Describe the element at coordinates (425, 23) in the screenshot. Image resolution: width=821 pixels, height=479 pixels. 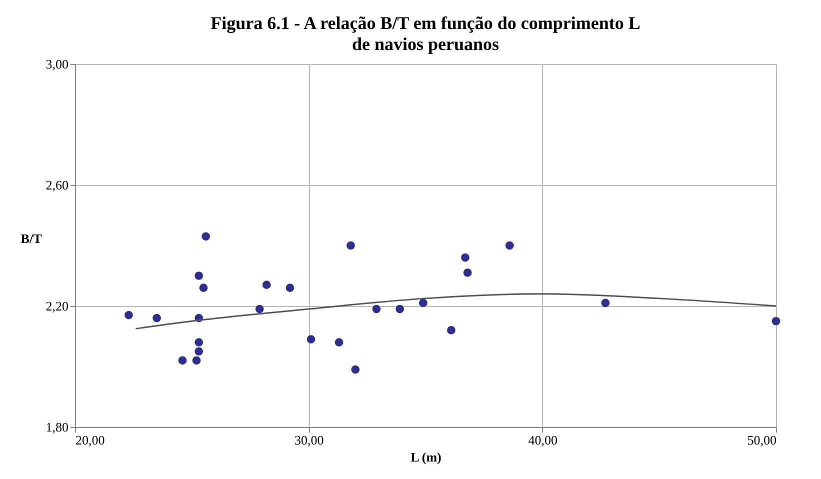
I see `chart-title: Figura 6.1 - A relação B/T em função do comprimento L` at that location.